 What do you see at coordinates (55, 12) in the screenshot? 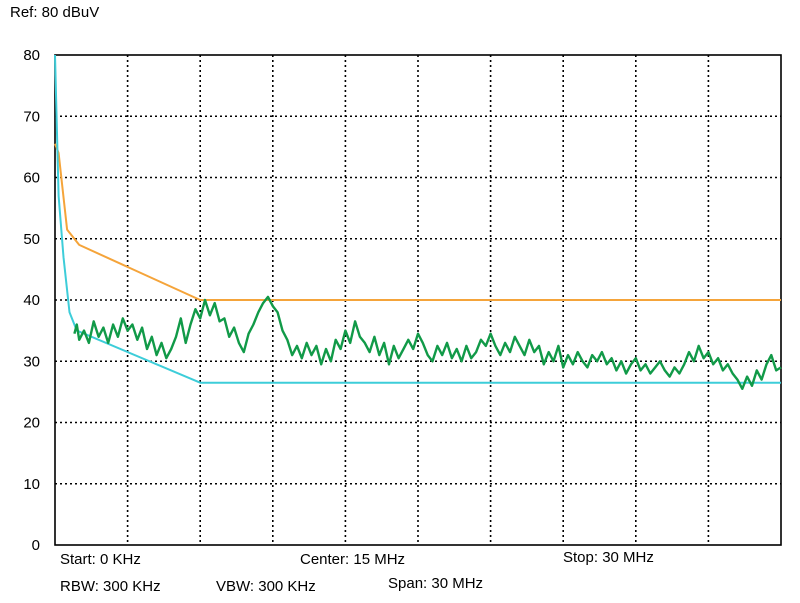
I see `reference-level-label: Ref: 80 dBuV` at bounding box center [55, 12].